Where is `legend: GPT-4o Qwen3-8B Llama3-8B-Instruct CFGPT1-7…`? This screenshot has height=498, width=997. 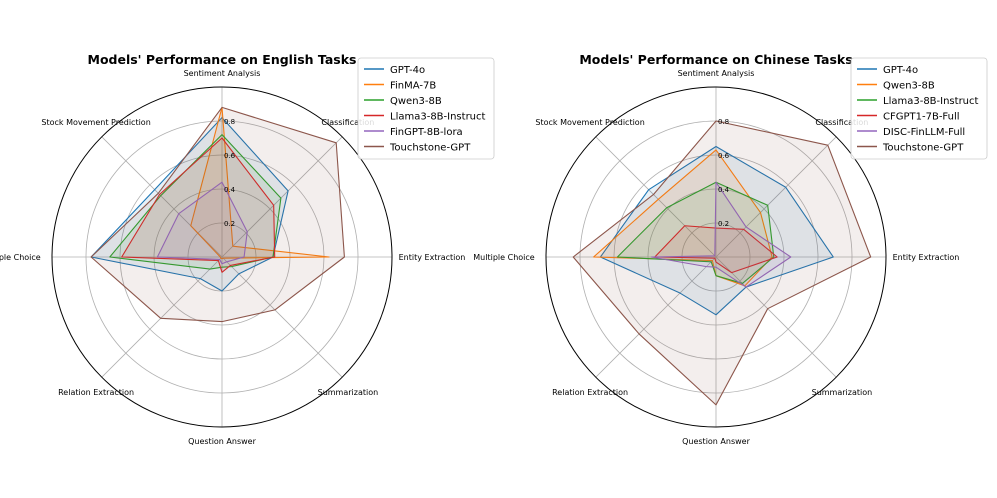
legend: GPT-4o Qwen3-8B Llama3-8B-Instruct CFGPT1-7… is located at coordinates (919, 108).